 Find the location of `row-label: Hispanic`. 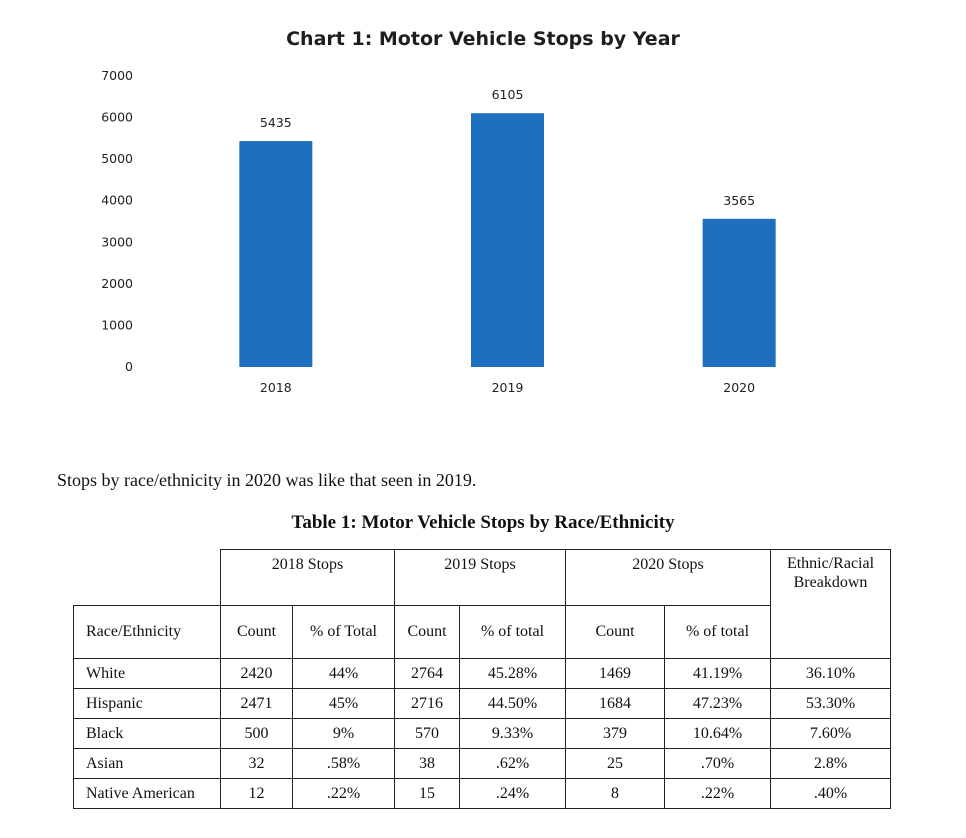

row-label: Hispanic is located at coordinates (147, 703).